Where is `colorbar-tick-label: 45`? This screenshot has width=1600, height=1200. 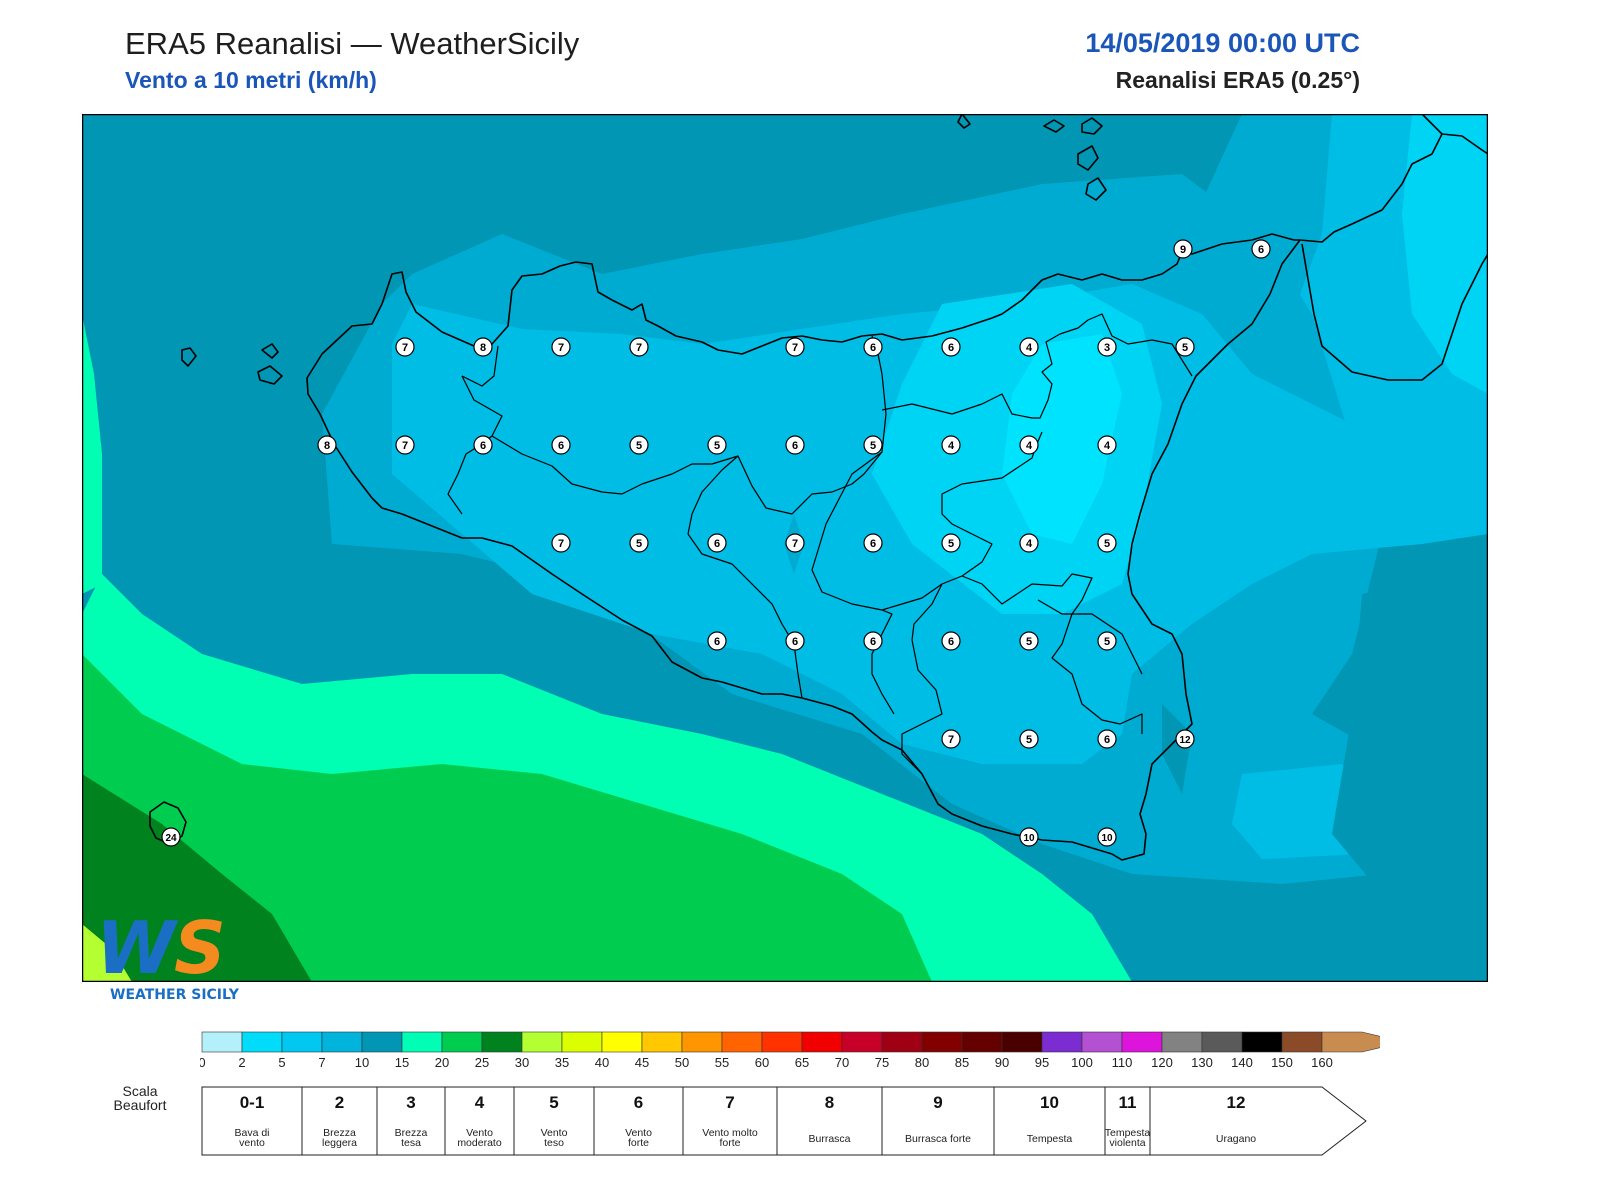 colorbar-tick-label: 45 is located at coordinates (642, 1062).